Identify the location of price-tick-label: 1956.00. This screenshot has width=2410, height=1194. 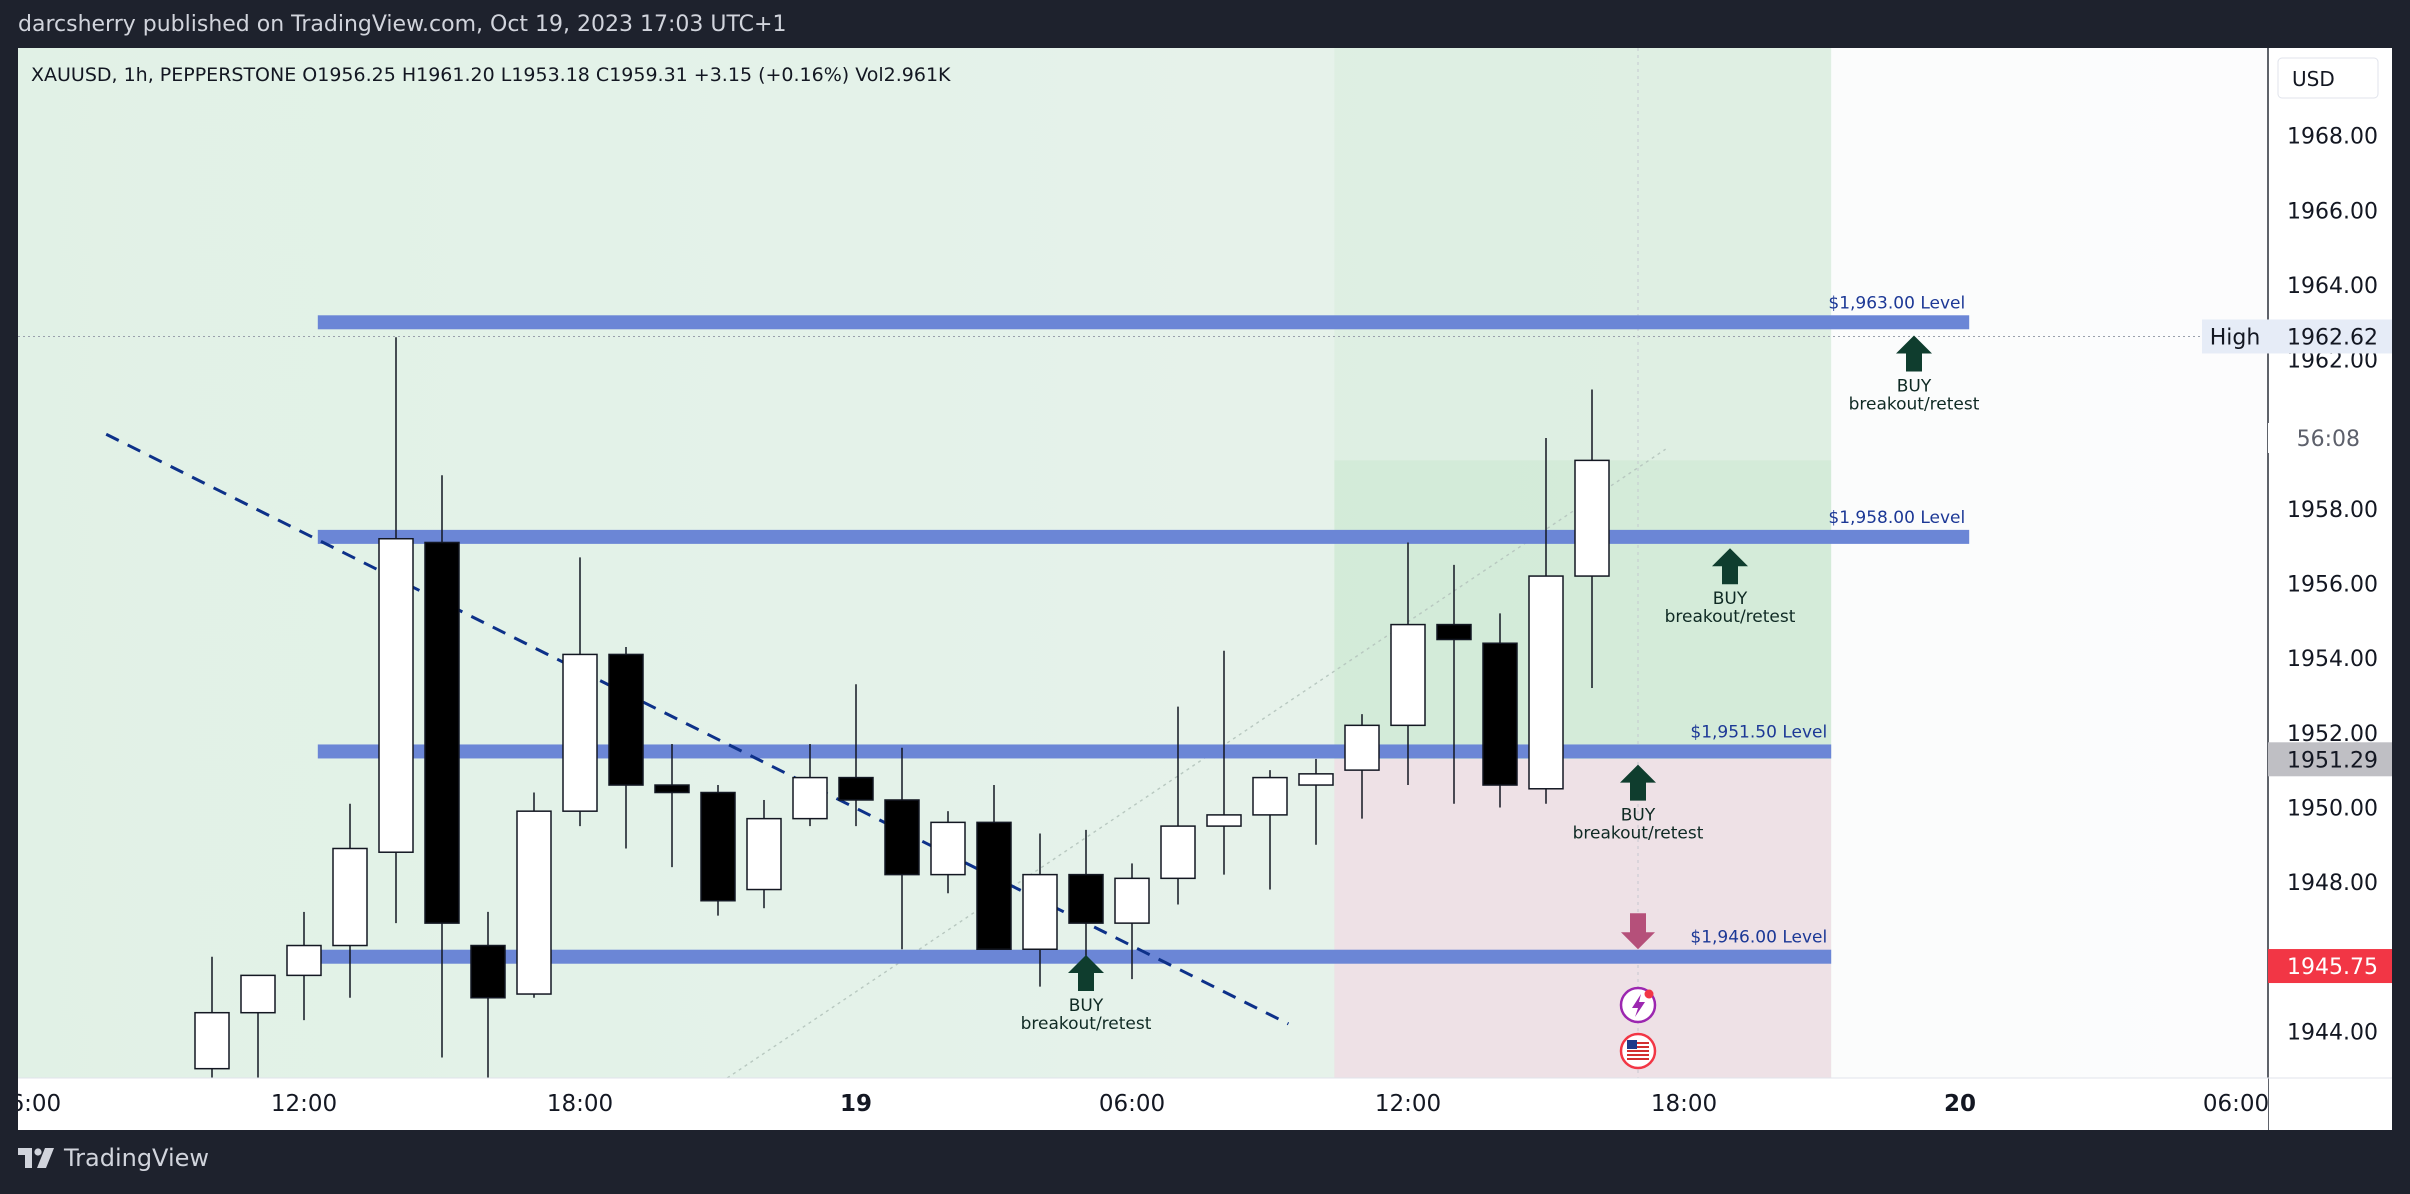
(2332, 585).